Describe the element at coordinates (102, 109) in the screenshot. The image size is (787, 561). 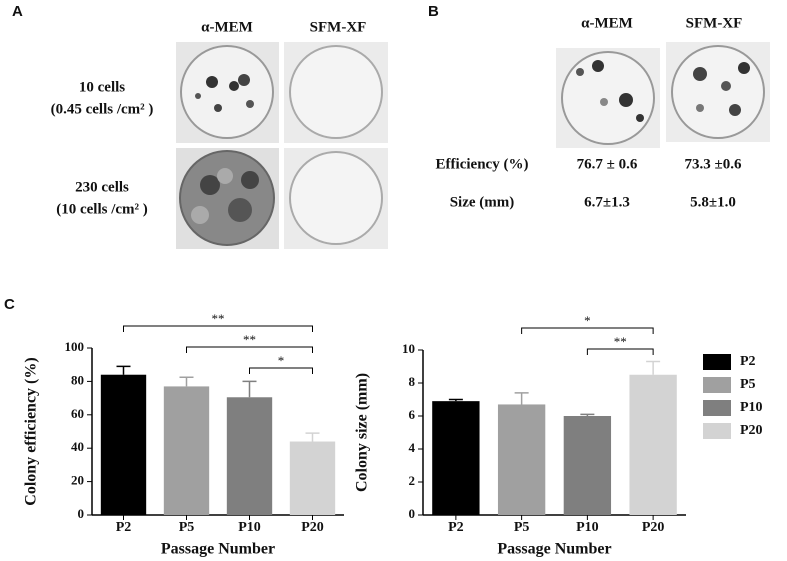
I see `row-label: (0.45 cells /cm² )` at that location.